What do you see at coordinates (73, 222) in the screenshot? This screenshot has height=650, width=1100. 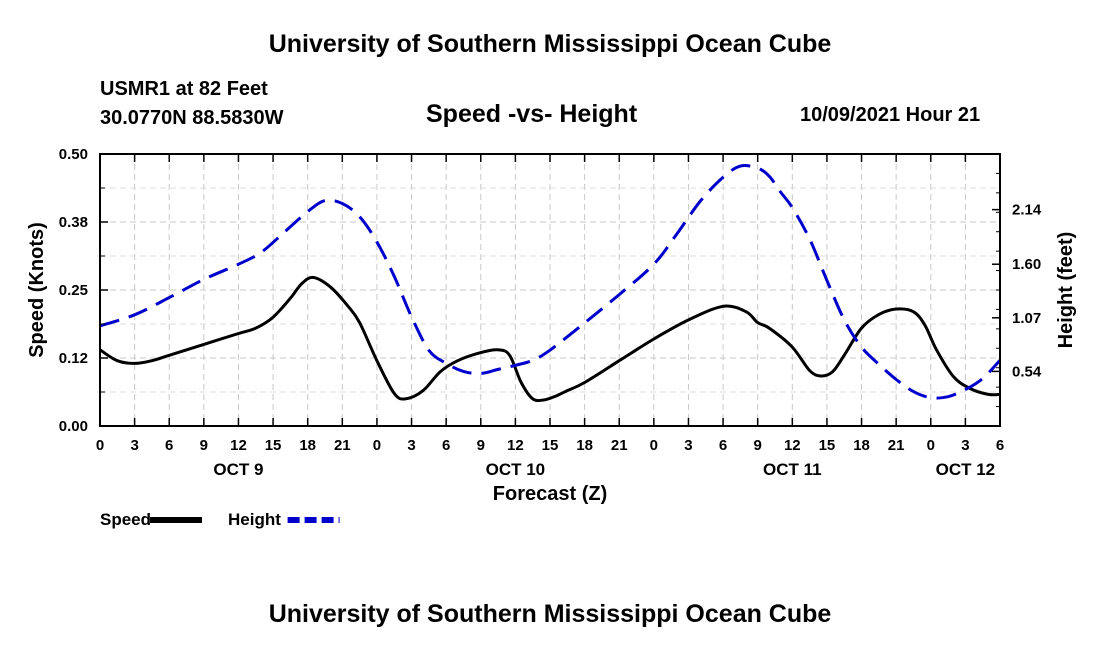 I see `y-tick-label: 0.38` at bounding box center [73, 222].